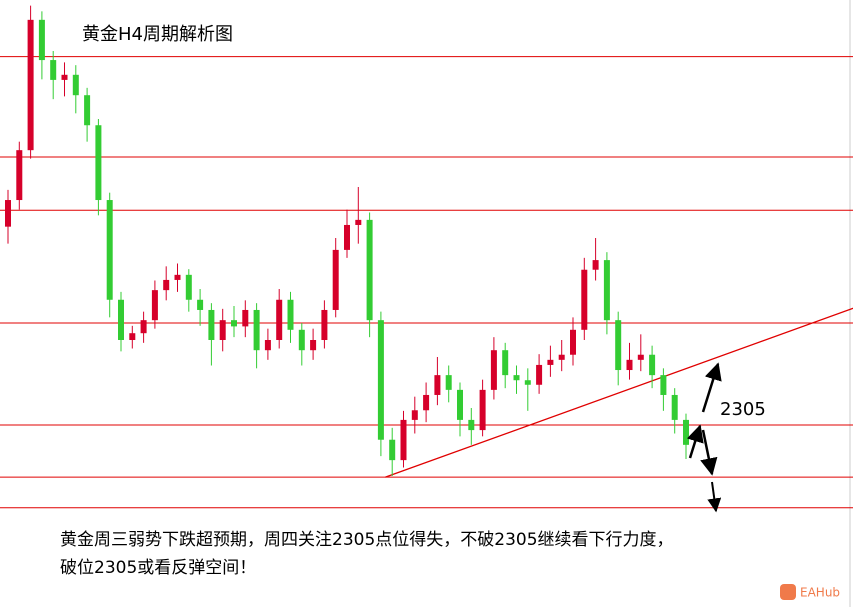  What do you see at coordinates (695, 441) in the screenshot?
I see `arrow-test` at bounding box center [695, 441].